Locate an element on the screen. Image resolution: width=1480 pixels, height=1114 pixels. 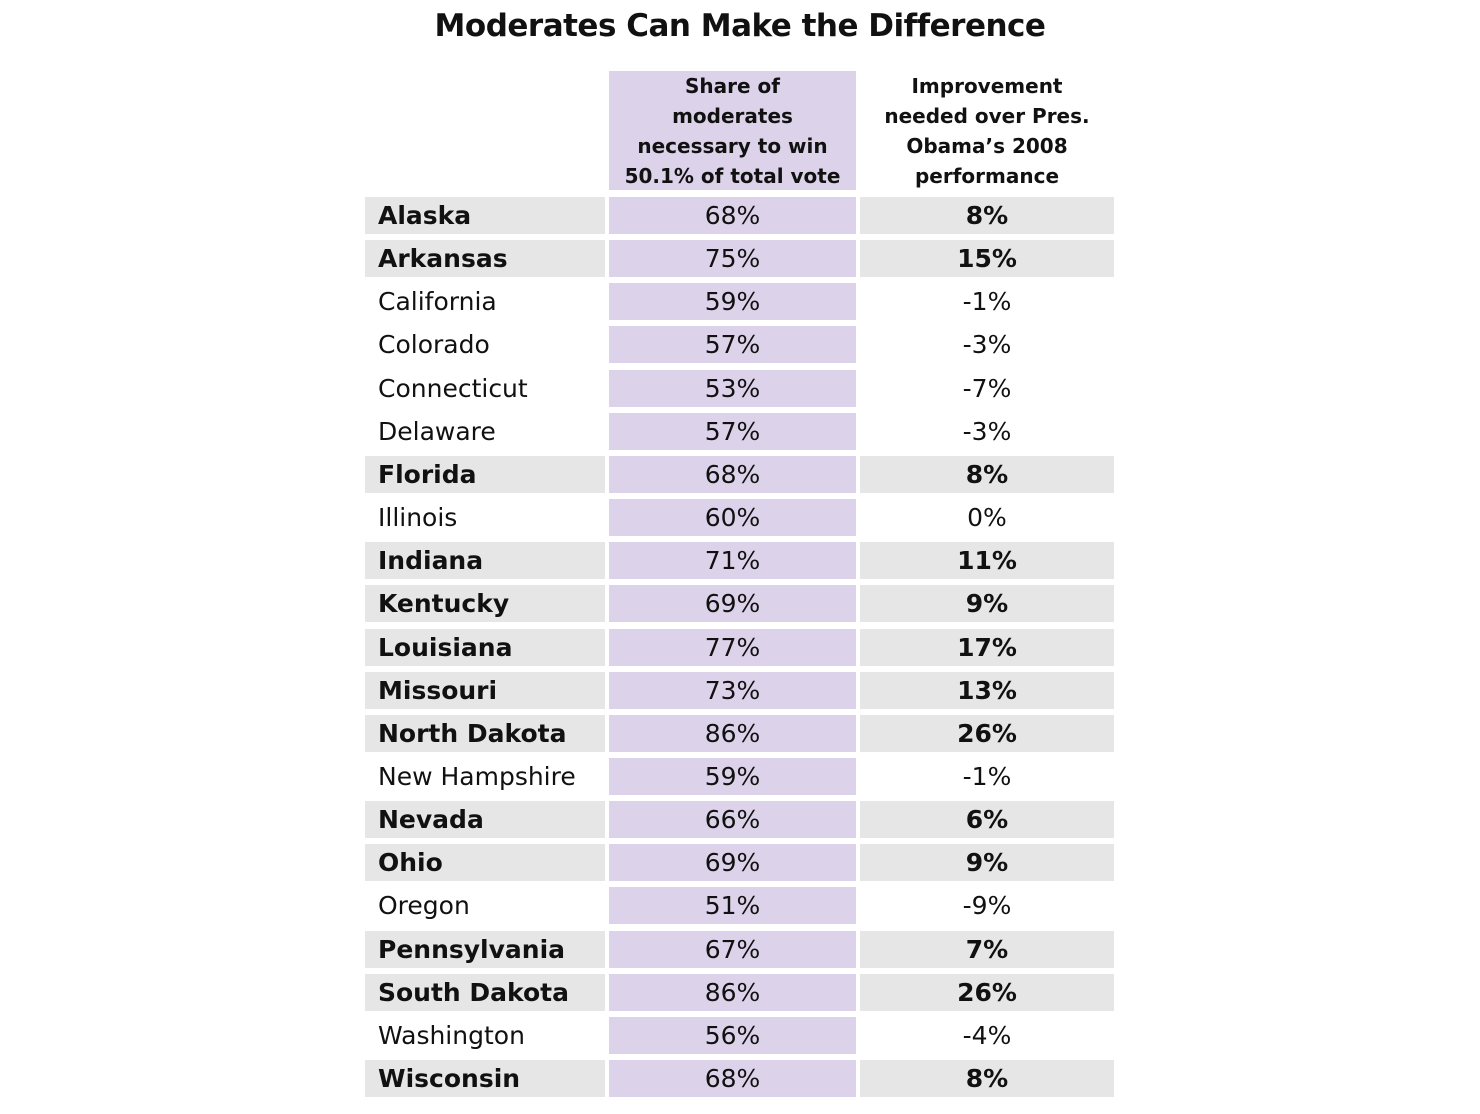
share-cell: 60% is located at coordinates (732, 518).